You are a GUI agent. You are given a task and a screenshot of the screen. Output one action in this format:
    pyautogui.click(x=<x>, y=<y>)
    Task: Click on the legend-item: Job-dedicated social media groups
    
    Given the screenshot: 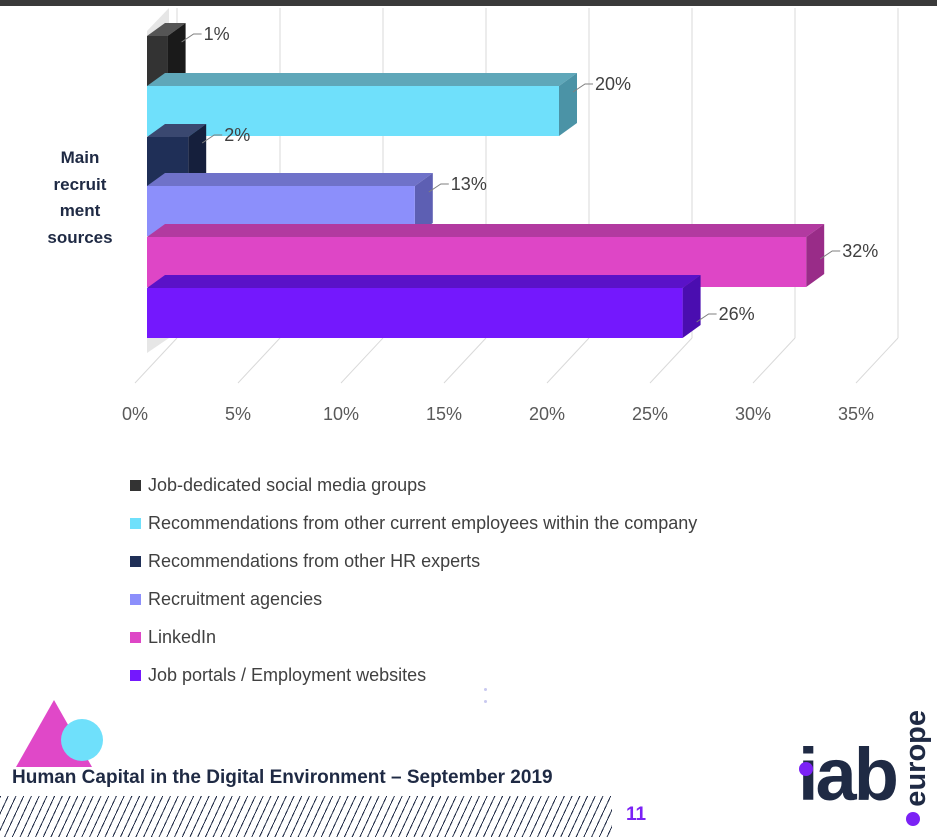 What is the action you would take?
    pyautogui.click(x=413, y=485)
    